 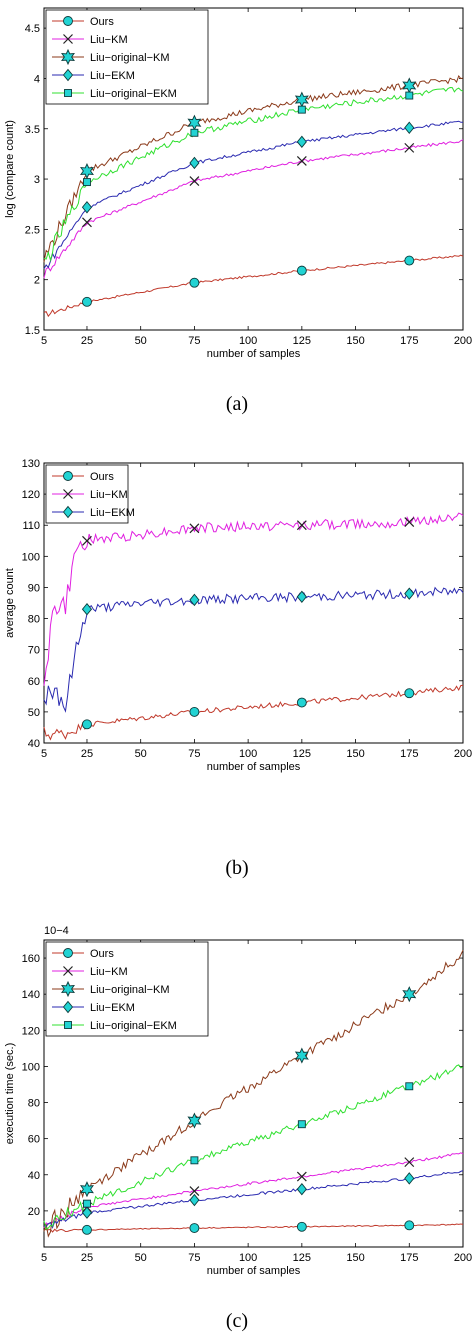 I want to click on y-tick-label: 2.5, so click(x=32, y=230).